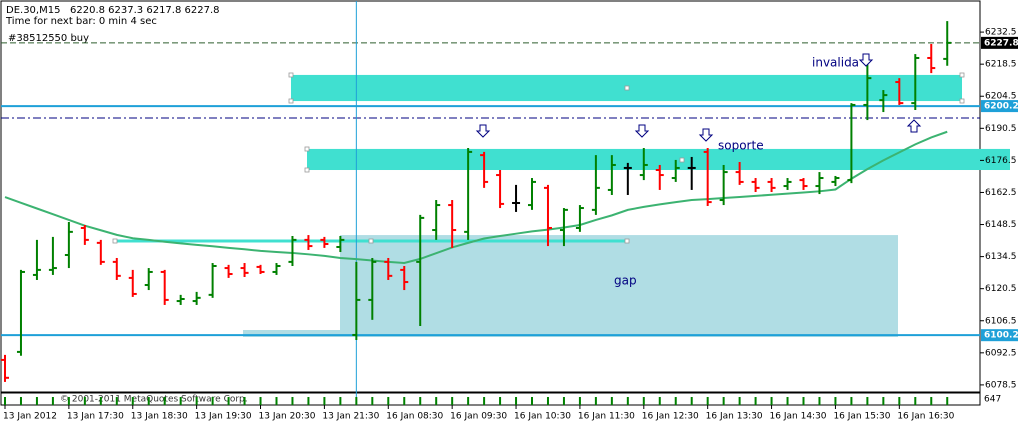 This screenshot has width=1018, height=424. Describe the element at coordinates (1001, 65) in the screenshot. I see `y-tick-label: 6218.5` at that location.